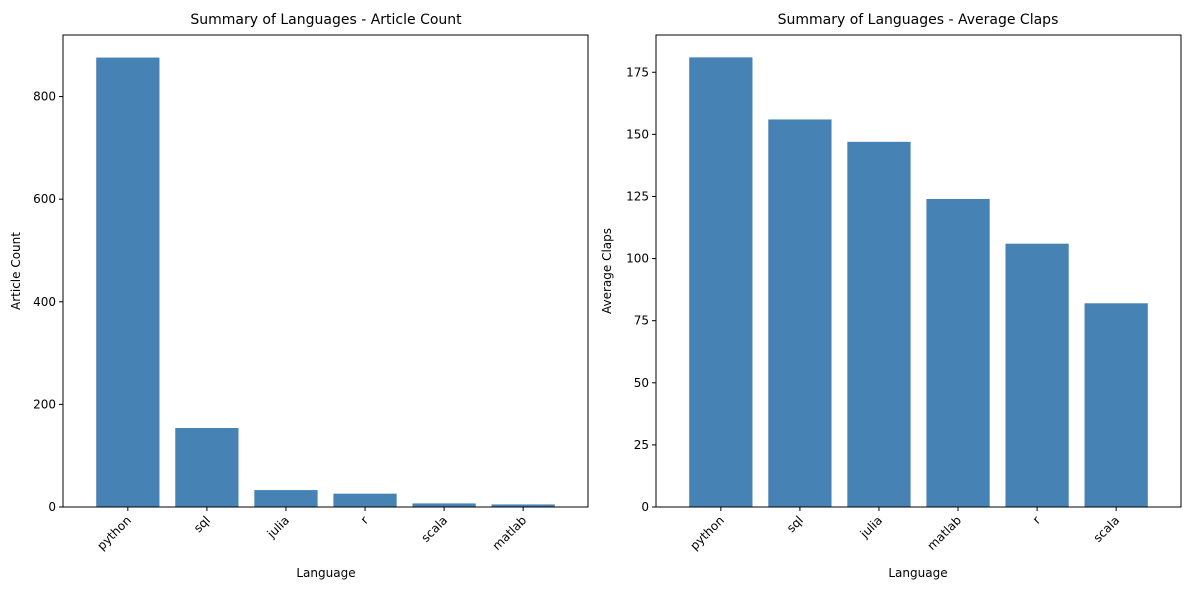  I want to click on y-ticks: 0 200 400 600 800, so click(48, 302).